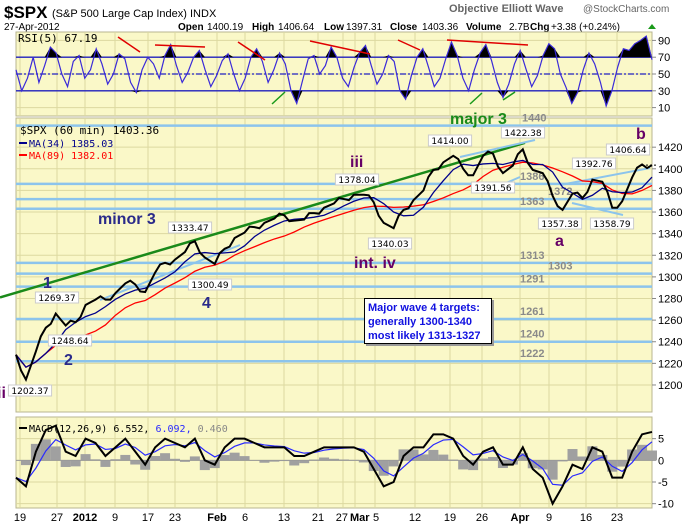 The image size is (700, 530). What do you see at coordinates (664, 92) in the screenshot?
I see `y-tick-label: 30` at bounding box center [664, 92].